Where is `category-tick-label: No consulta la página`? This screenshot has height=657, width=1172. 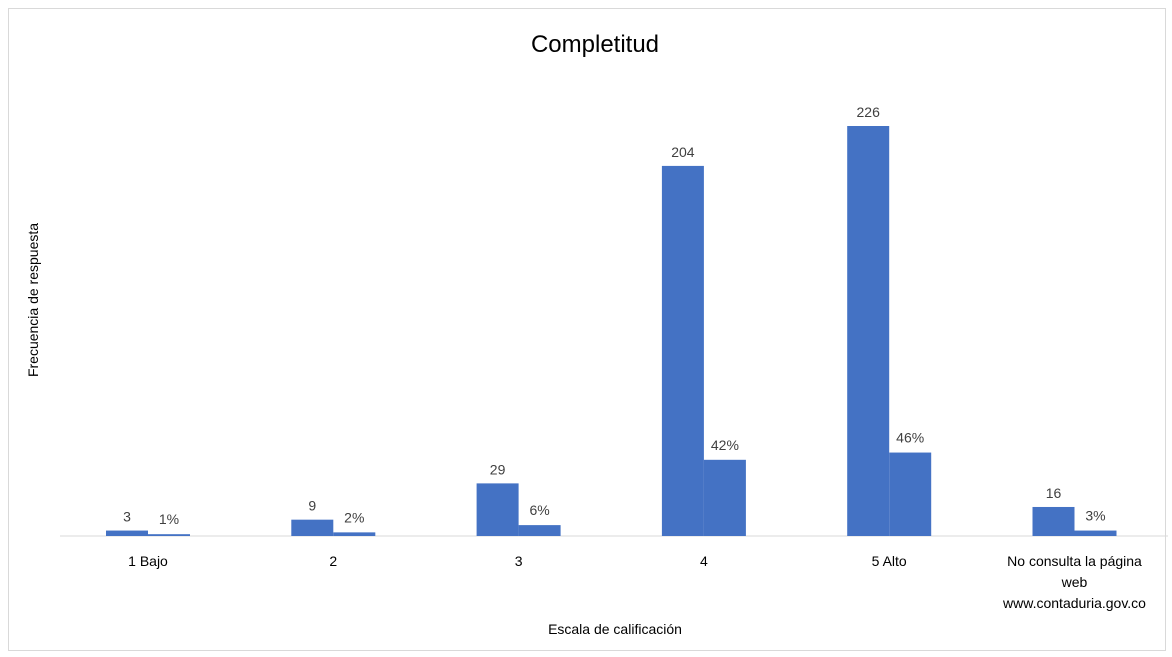
category-tick-label: No consulta la página is located at coordinates (1074, 561).